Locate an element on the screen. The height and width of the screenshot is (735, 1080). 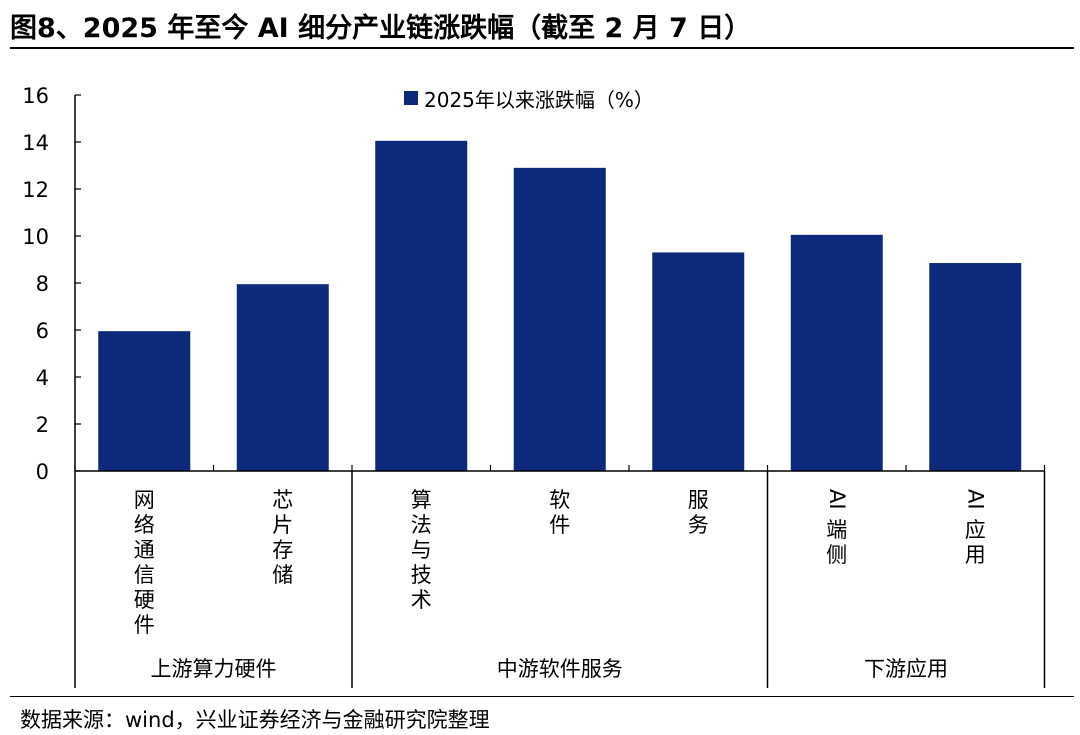
y-tick-label: 0 is located at coordinates (42, 472).